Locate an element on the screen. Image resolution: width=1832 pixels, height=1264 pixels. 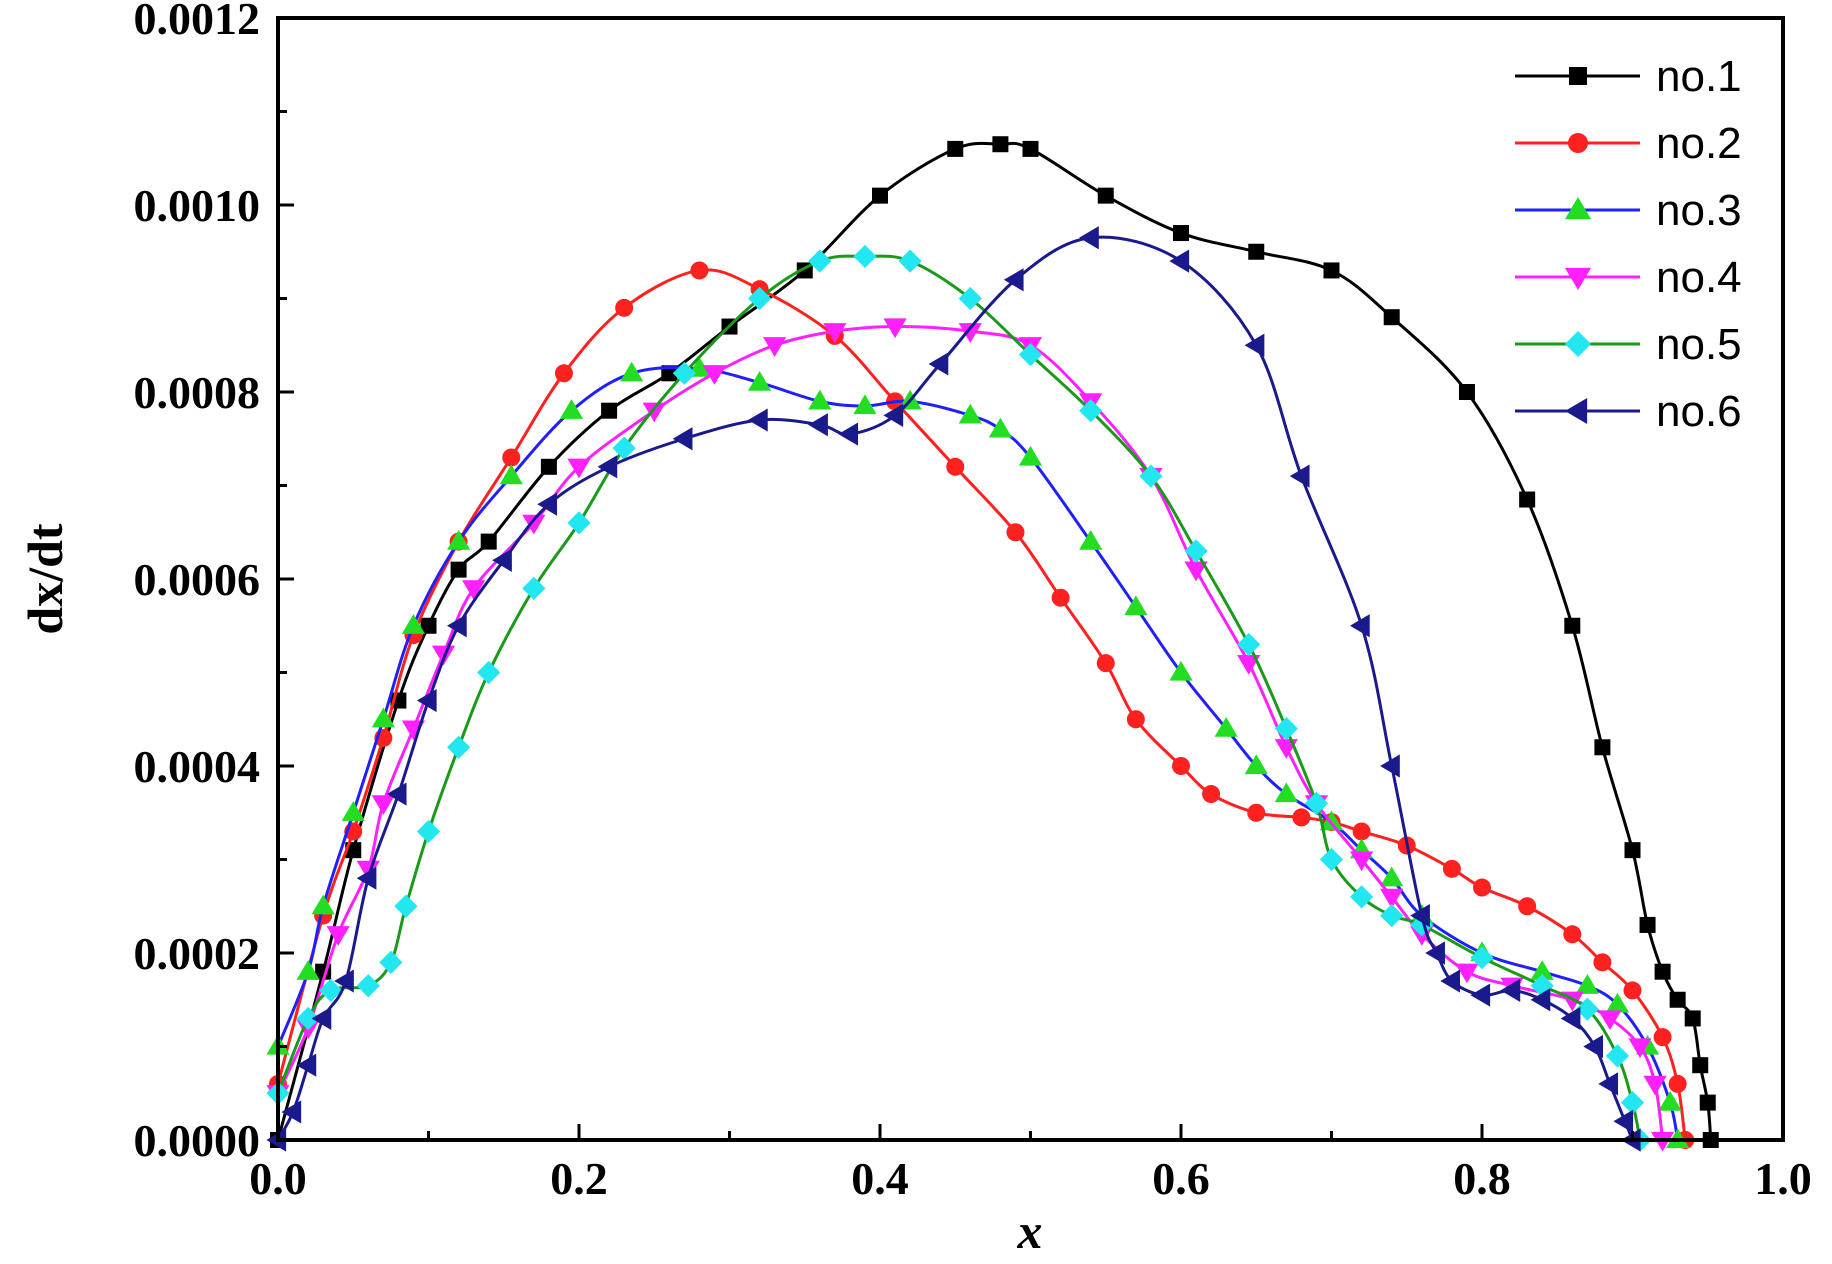
legend-item: no.3 is located at coordinates (1628, 210).